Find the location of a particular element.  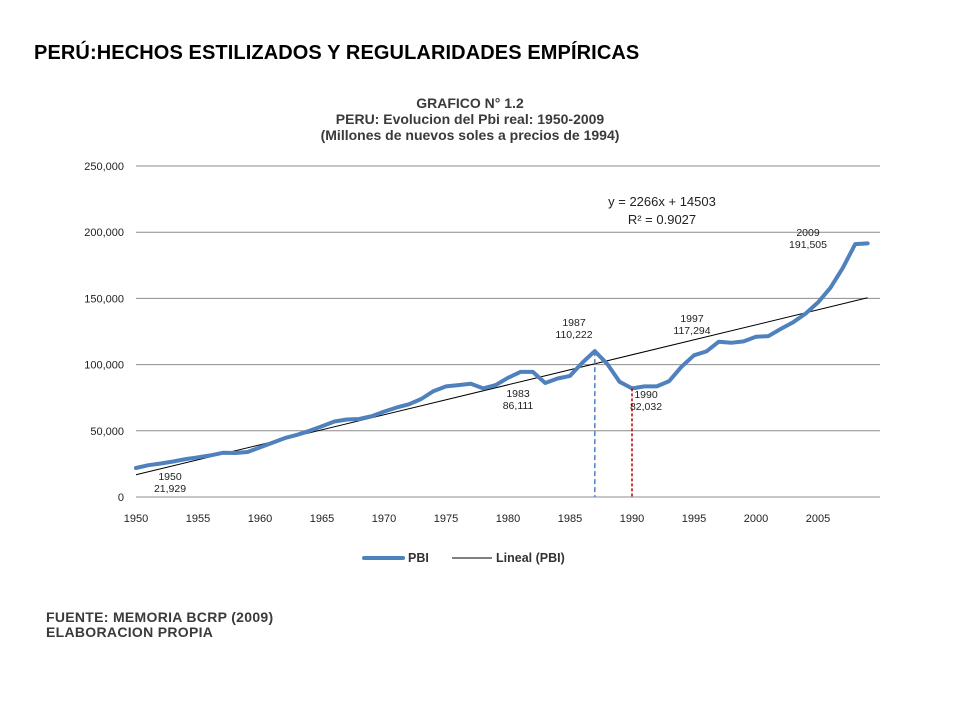

trend-r-squared: R² = 0.9027 is located at coordinates (662, 219).